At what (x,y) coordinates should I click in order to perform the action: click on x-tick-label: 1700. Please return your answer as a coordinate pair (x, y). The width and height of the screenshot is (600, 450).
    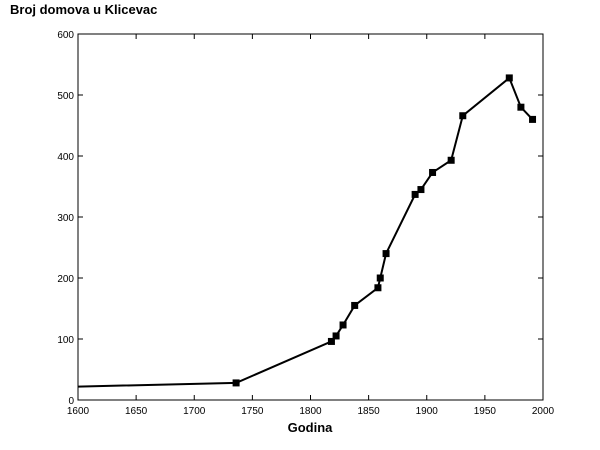
    Looking at the image, I should click on (194, 411).